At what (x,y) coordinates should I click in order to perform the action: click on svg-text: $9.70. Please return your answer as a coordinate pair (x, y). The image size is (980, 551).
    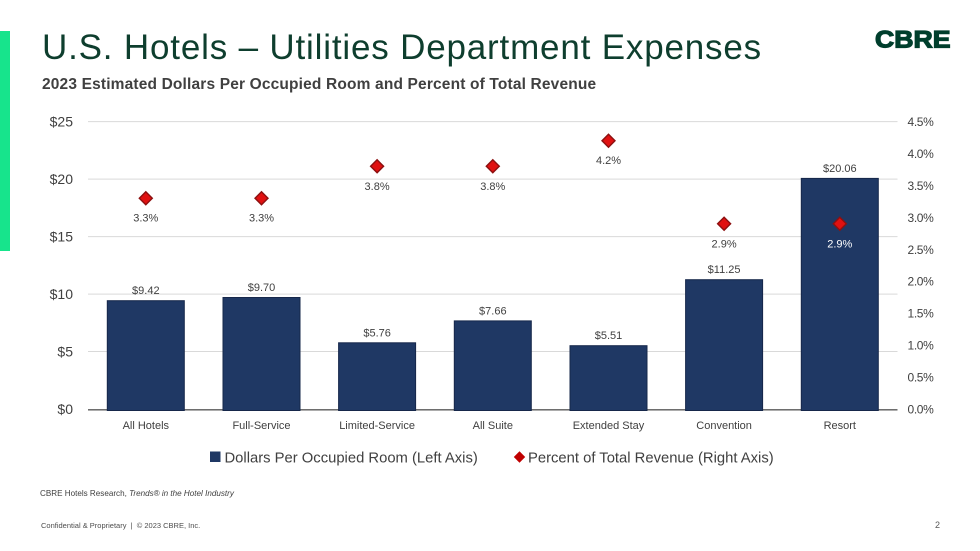
    Looking at the image, I should click on (262, 288).